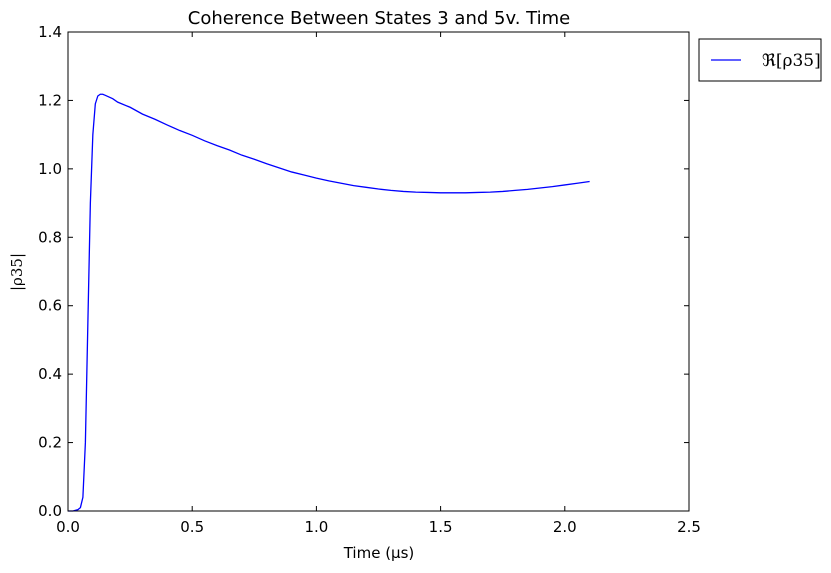  Describe the element at coordinates (760, 60) in the screenshot. I see `legend: ℜ[ρ35]` at that location.